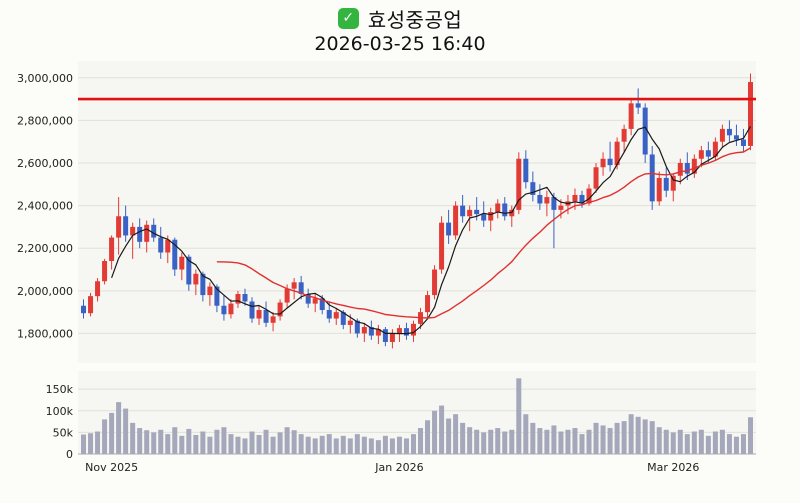 This screenshot has width=800, height=503. What do you see at coordinates (45, 78) in the screenshot?
I see `svg-text: 3,000,000` at bounding box center [45, 78].